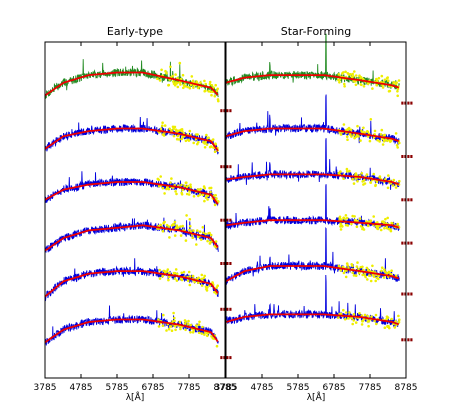 This screenshot has height=418, width=452. I want to click on observed-spectrum-line, so click(131, 325).